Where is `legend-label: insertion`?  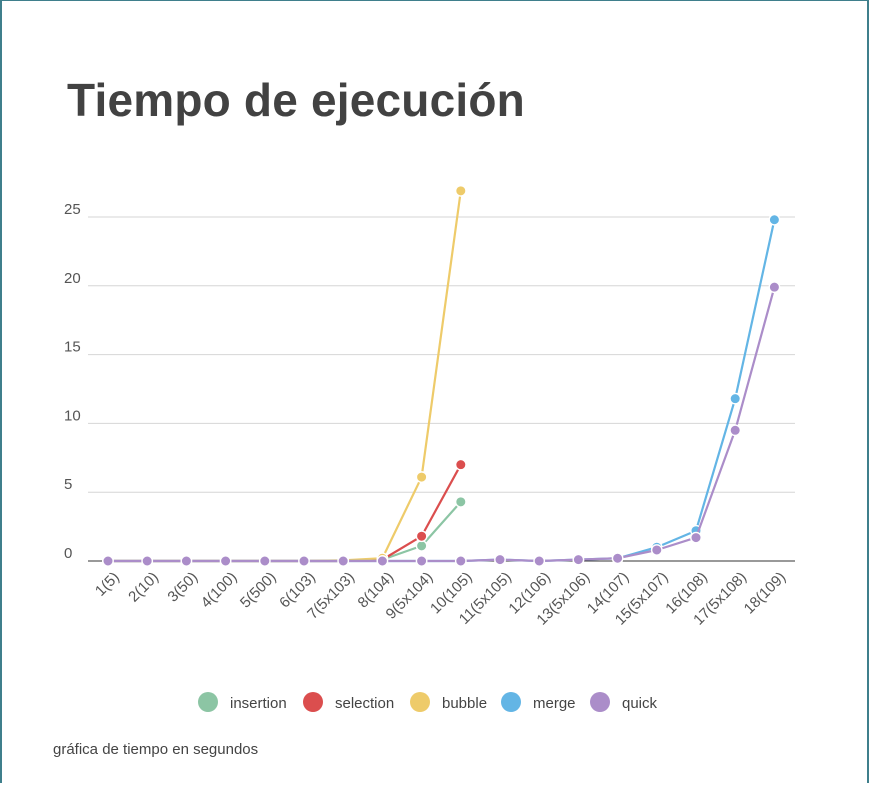 legend-label: insertion is located at coordinates (258, 703).